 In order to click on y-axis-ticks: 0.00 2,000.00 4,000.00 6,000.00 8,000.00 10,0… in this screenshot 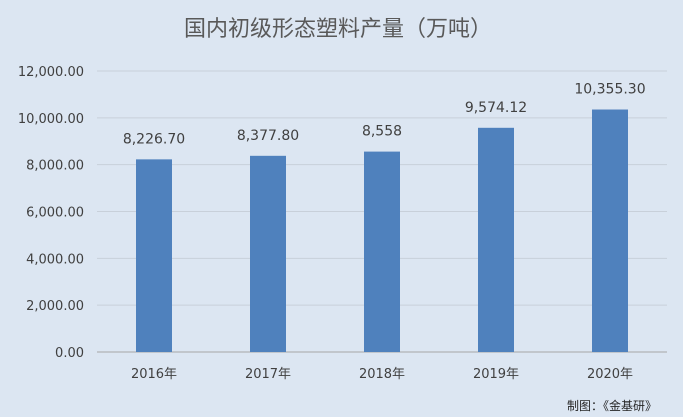, I will do `click(51, 213)`.